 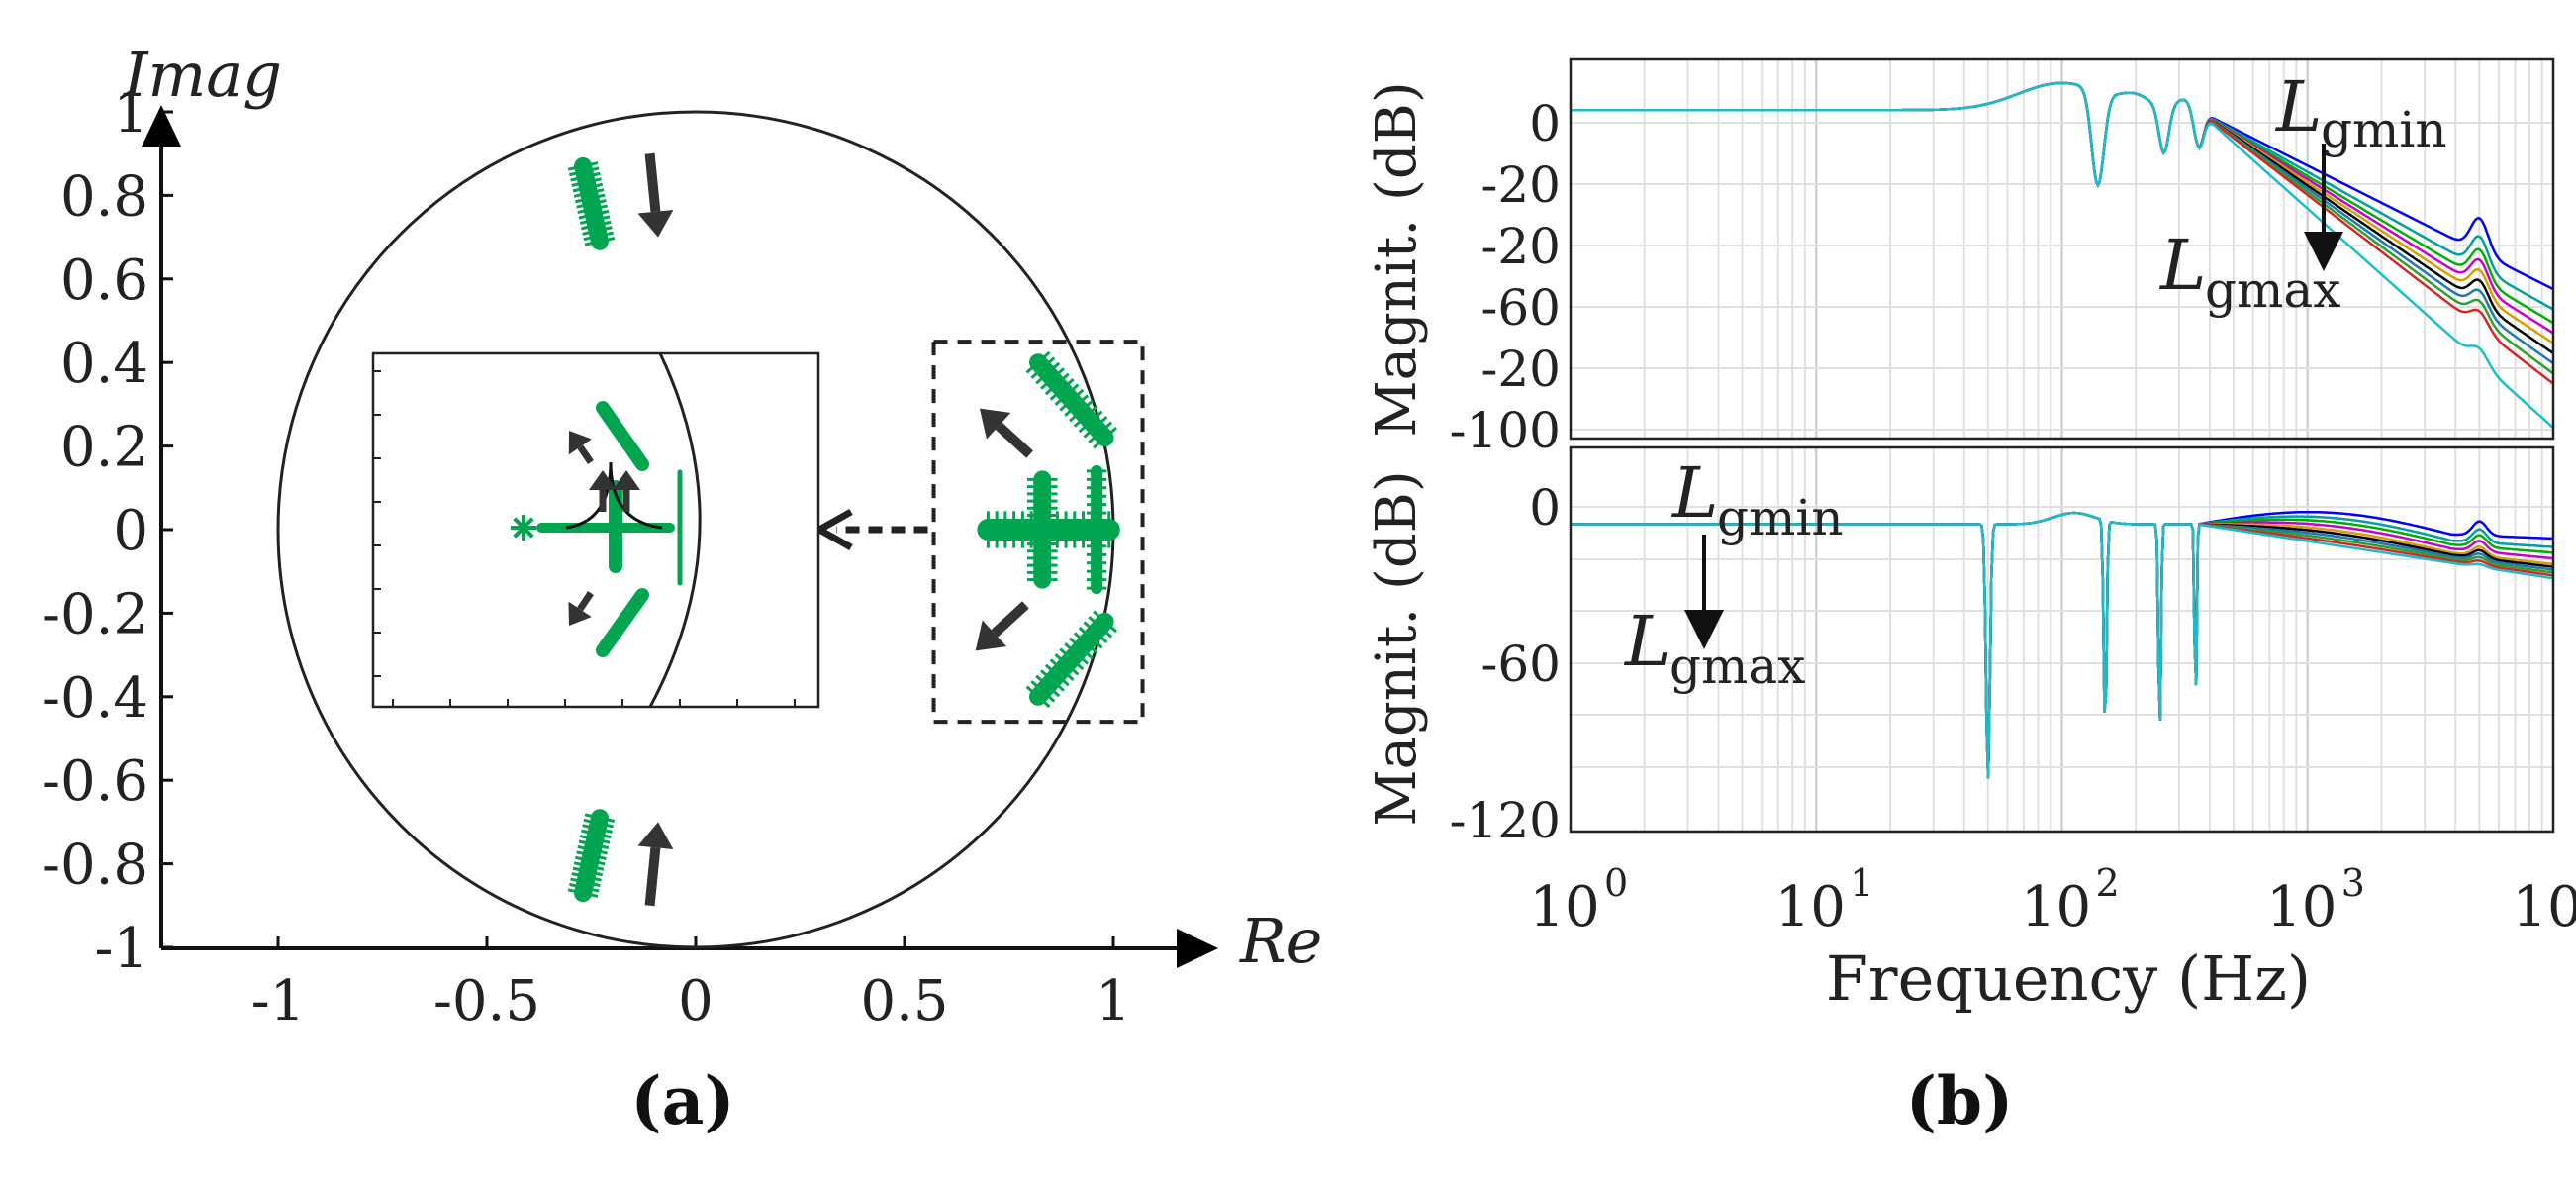 What do you see at coordinates (95, 781) in the screenshot?
I see `y-tick-label: -0.6` at bounding box center [95, 781].